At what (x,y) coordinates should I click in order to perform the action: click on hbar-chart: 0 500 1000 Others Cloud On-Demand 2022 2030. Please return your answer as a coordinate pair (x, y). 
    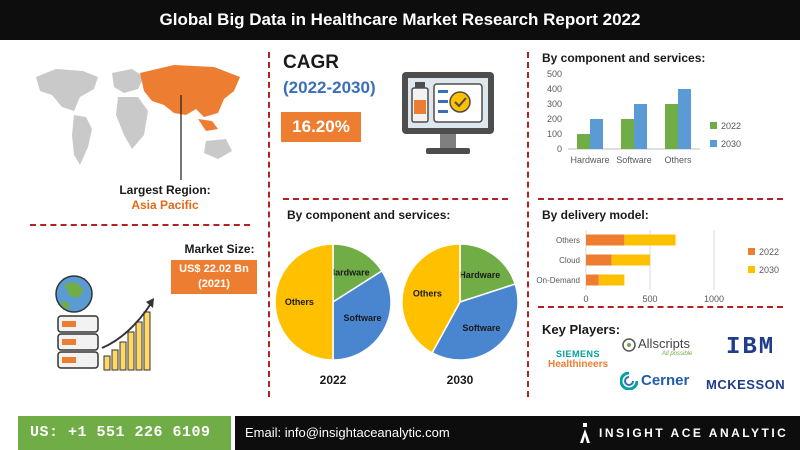
    Looking at the image, I should click on (657, 267).